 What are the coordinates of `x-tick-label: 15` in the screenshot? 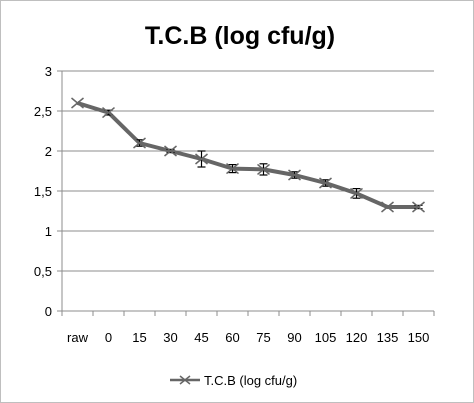 It's located at (139, 337).